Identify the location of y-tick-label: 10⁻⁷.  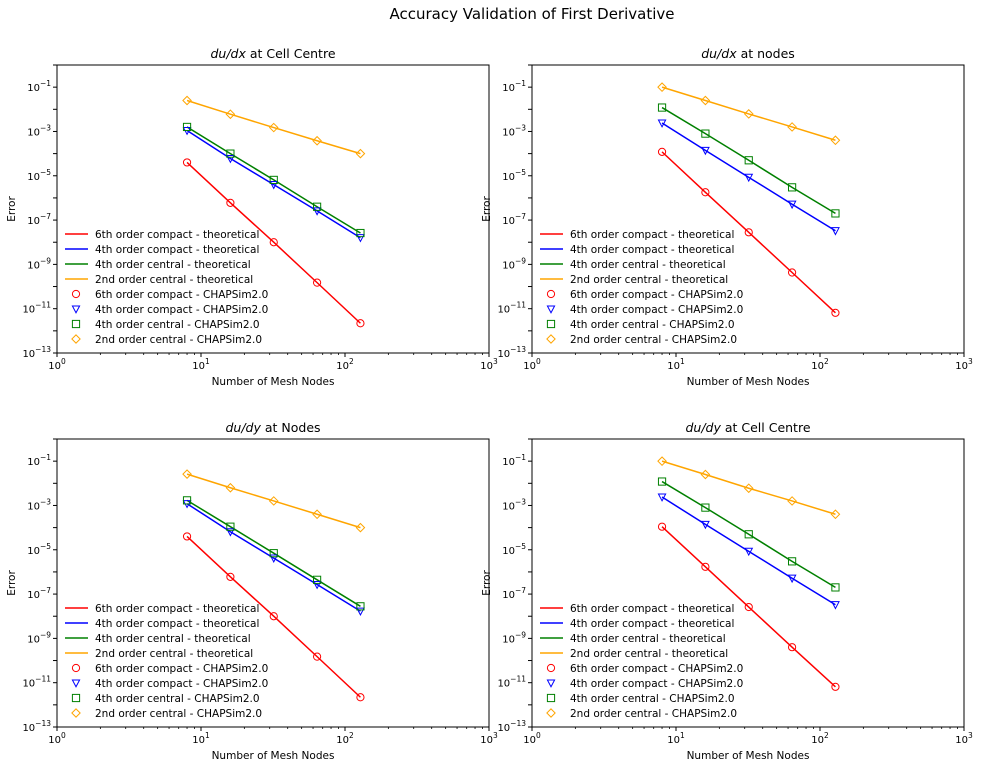
(514, 593).